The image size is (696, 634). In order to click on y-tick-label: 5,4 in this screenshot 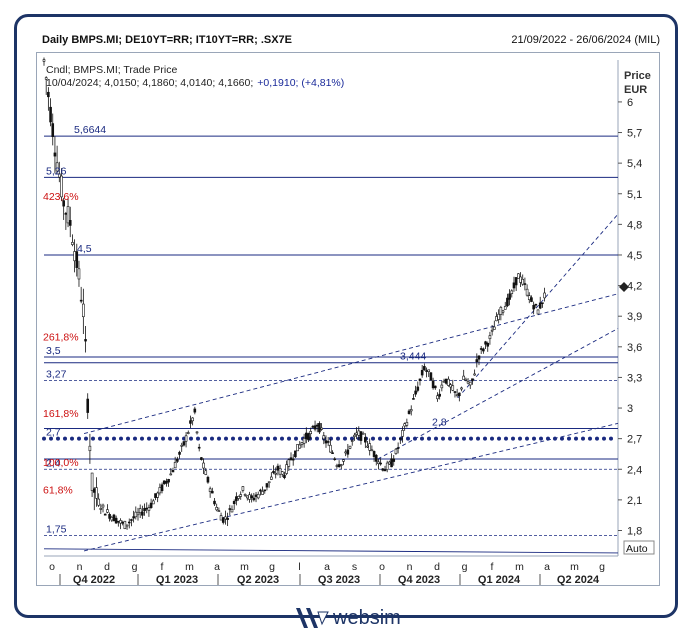, I will do `click(634, 164)`.